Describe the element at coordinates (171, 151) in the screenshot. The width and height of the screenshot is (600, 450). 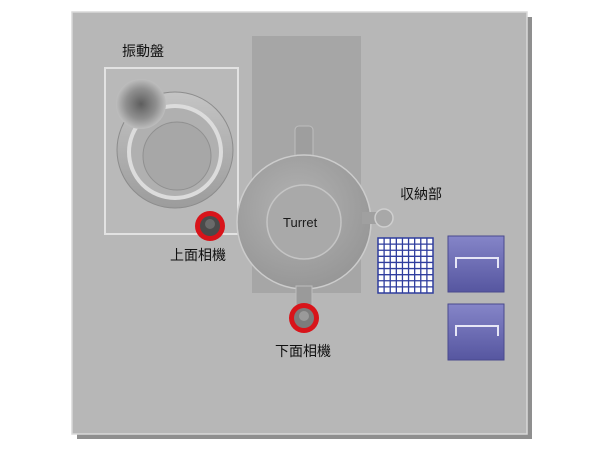
I see `vibratory-bowl-icon` at that location.